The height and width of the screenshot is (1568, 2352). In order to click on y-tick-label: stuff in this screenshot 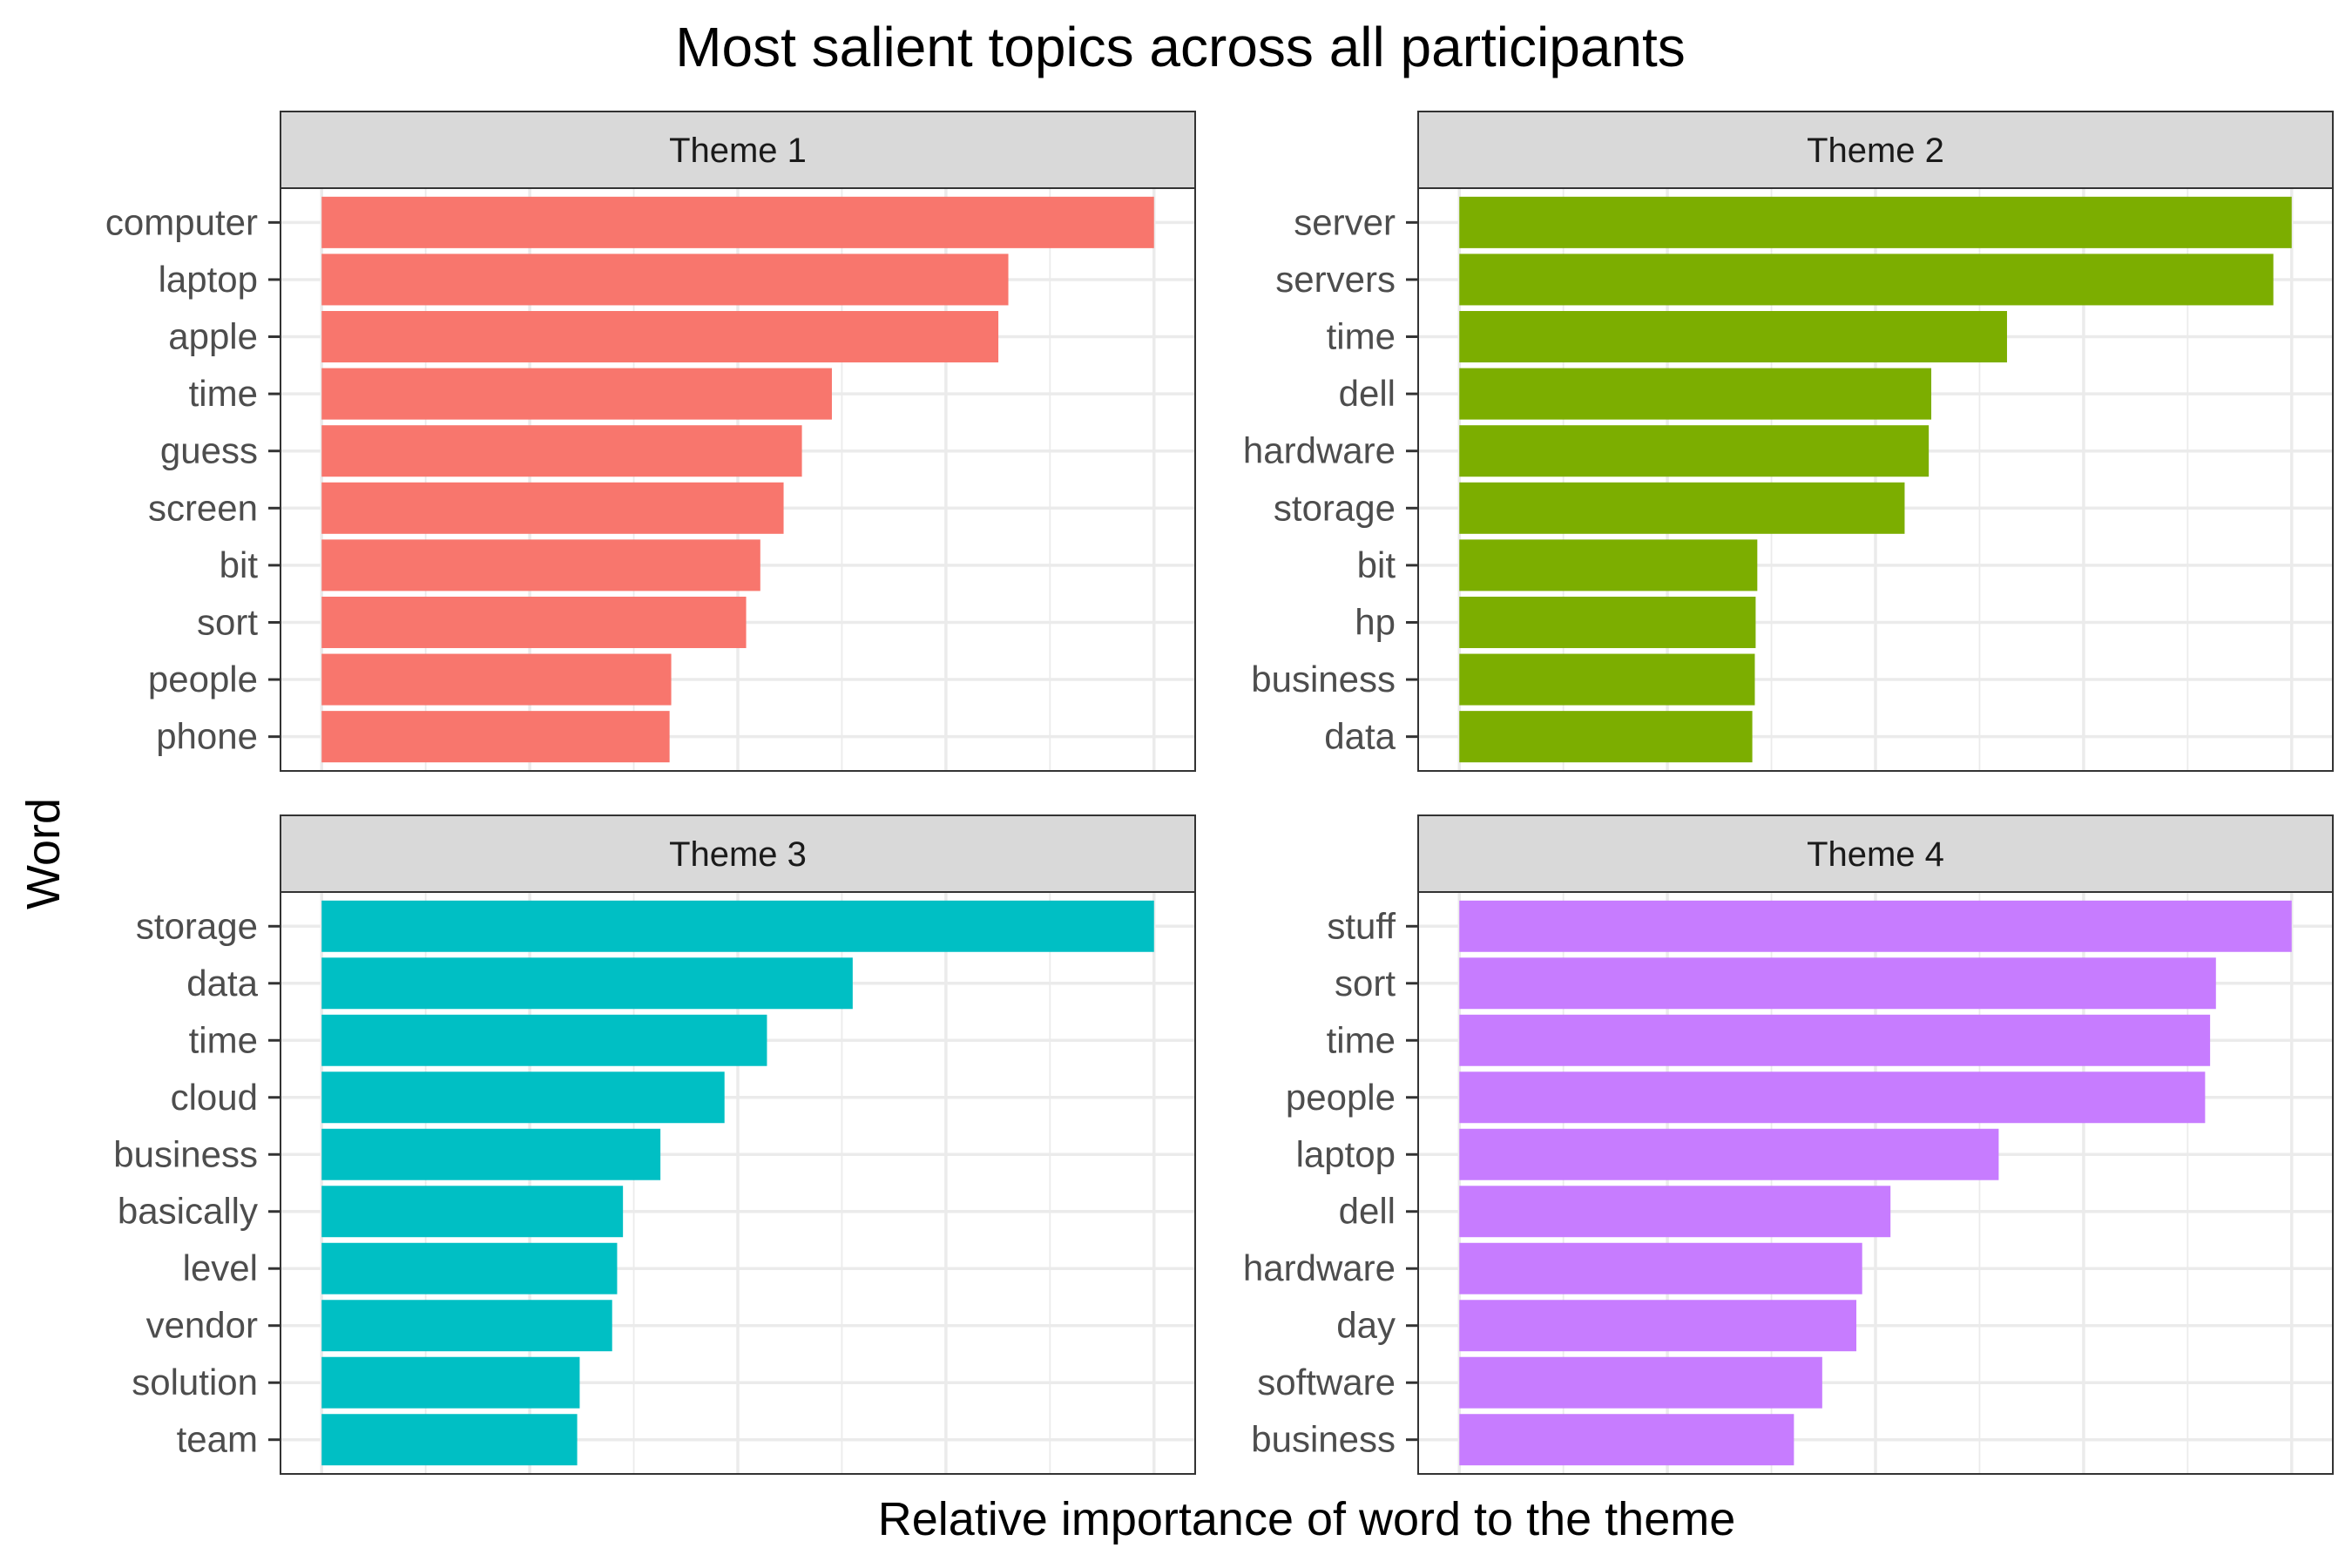, I will do `click(1361, 926)`.